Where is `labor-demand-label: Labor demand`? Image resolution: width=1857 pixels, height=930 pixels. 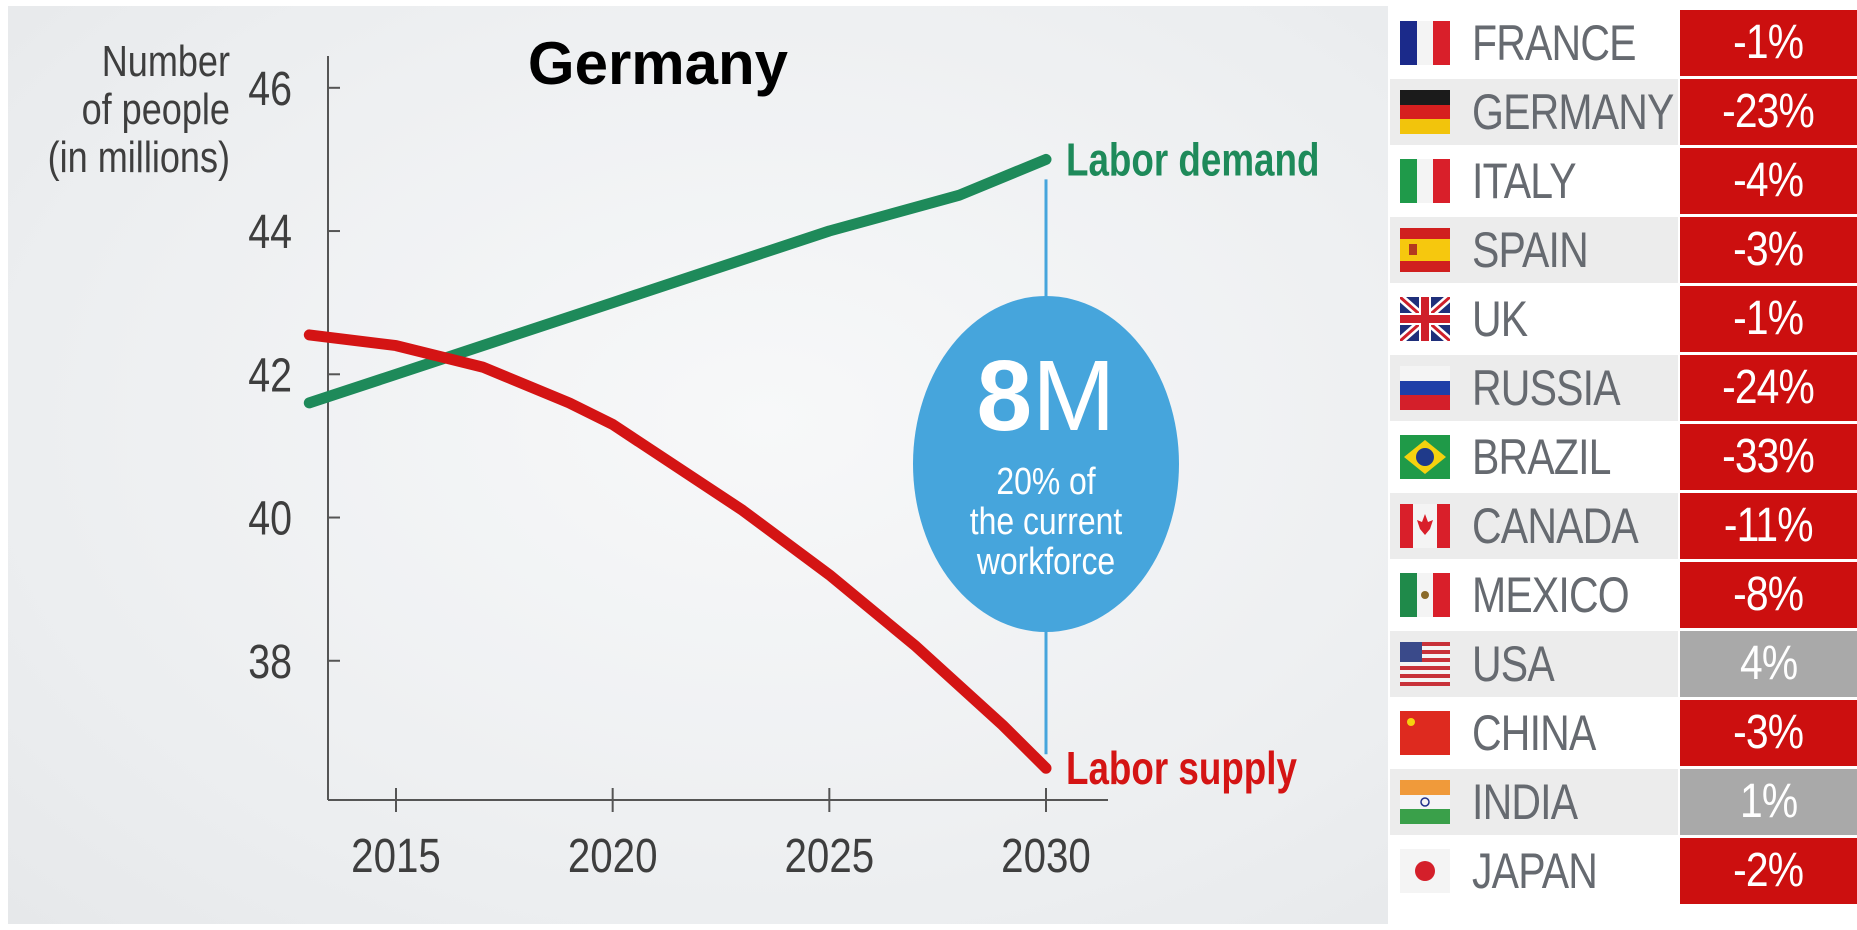 labor-demand-label: Labor demand is located at coordinates (1192, 159).